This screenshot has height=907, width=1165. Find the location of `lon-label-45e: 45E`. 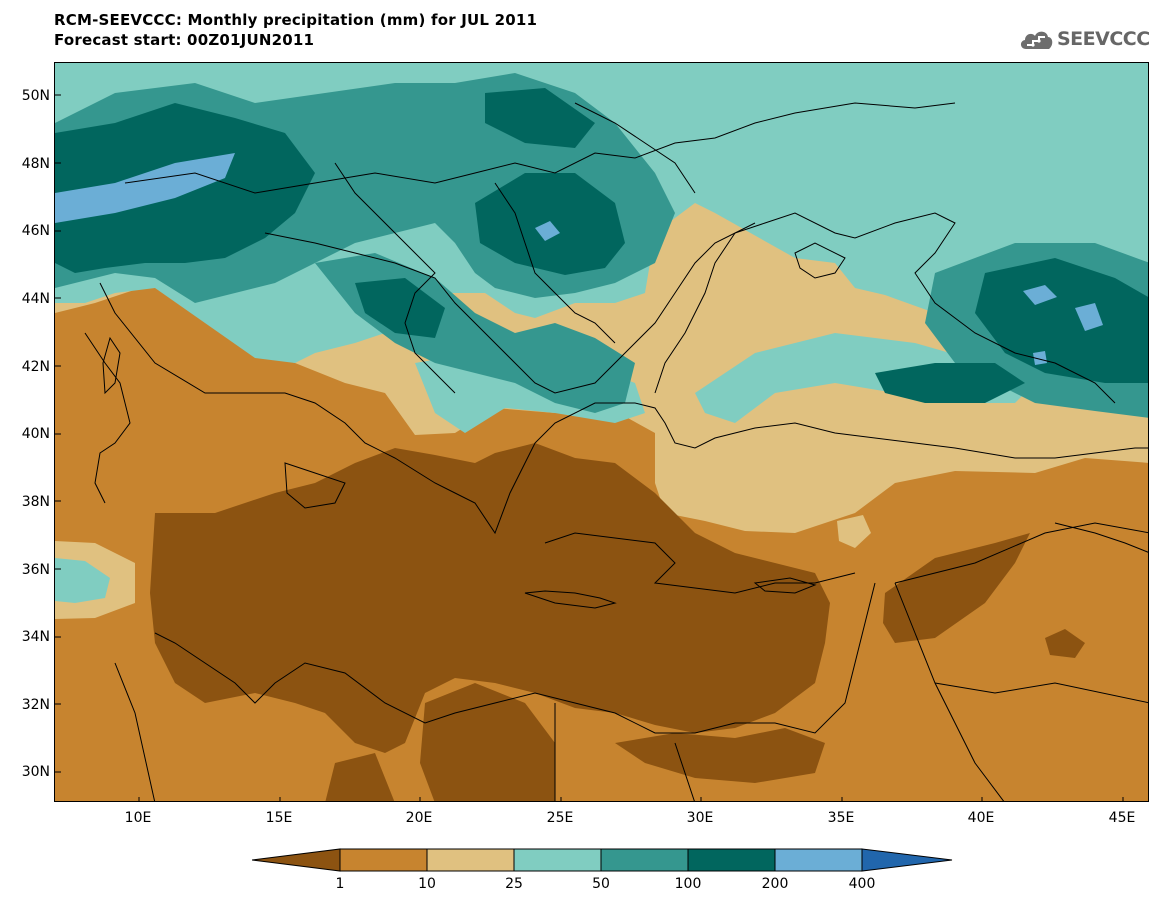

lon-label-45e: 45E is located at coordinates (1122, 818).